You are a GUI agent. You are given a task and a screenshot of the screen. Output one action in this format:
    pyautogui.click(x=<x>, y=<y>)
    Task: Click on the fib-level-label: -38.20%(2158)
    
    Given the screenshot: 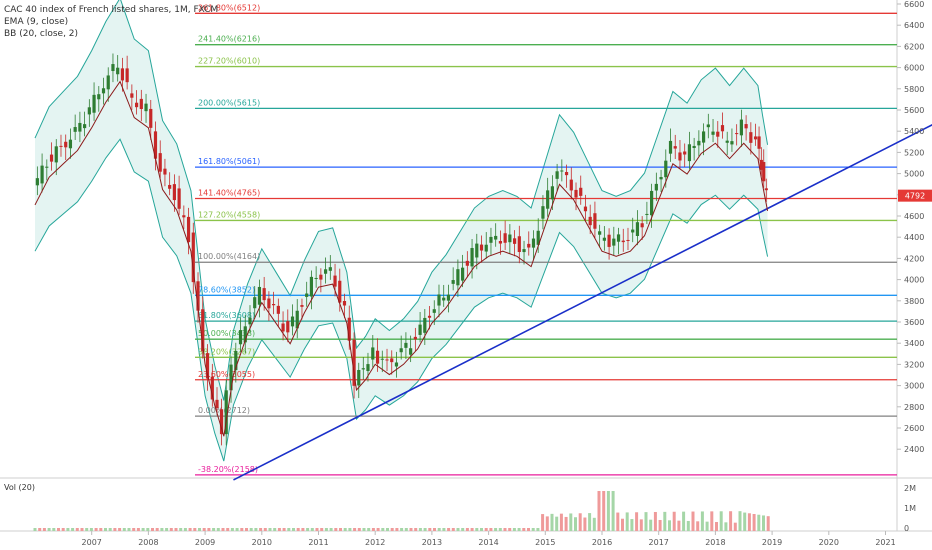 What is the action you would take?
    pyautogui.click(x=228, y=469)
    